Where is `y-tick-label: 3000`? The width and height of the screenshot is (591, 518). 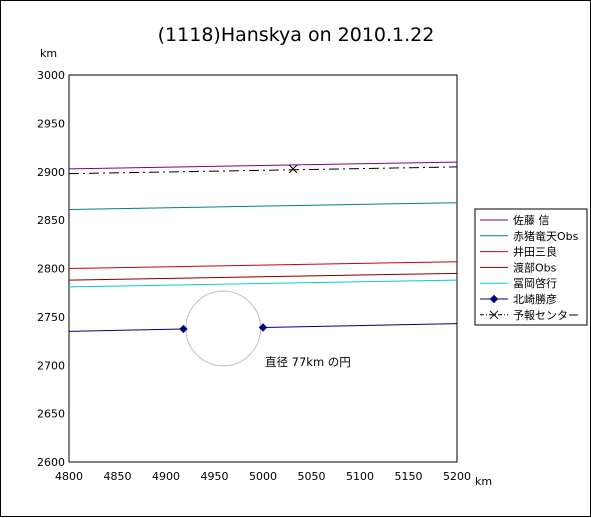
y-tick-label: 3000 is located at coordinates (51, 75).